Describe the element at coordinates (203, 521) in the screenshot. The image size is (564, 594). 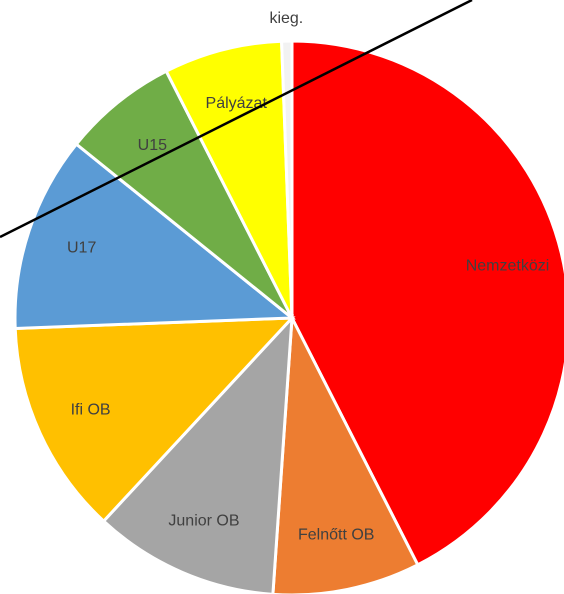
I see `slice-label: Junior OB` at that location.